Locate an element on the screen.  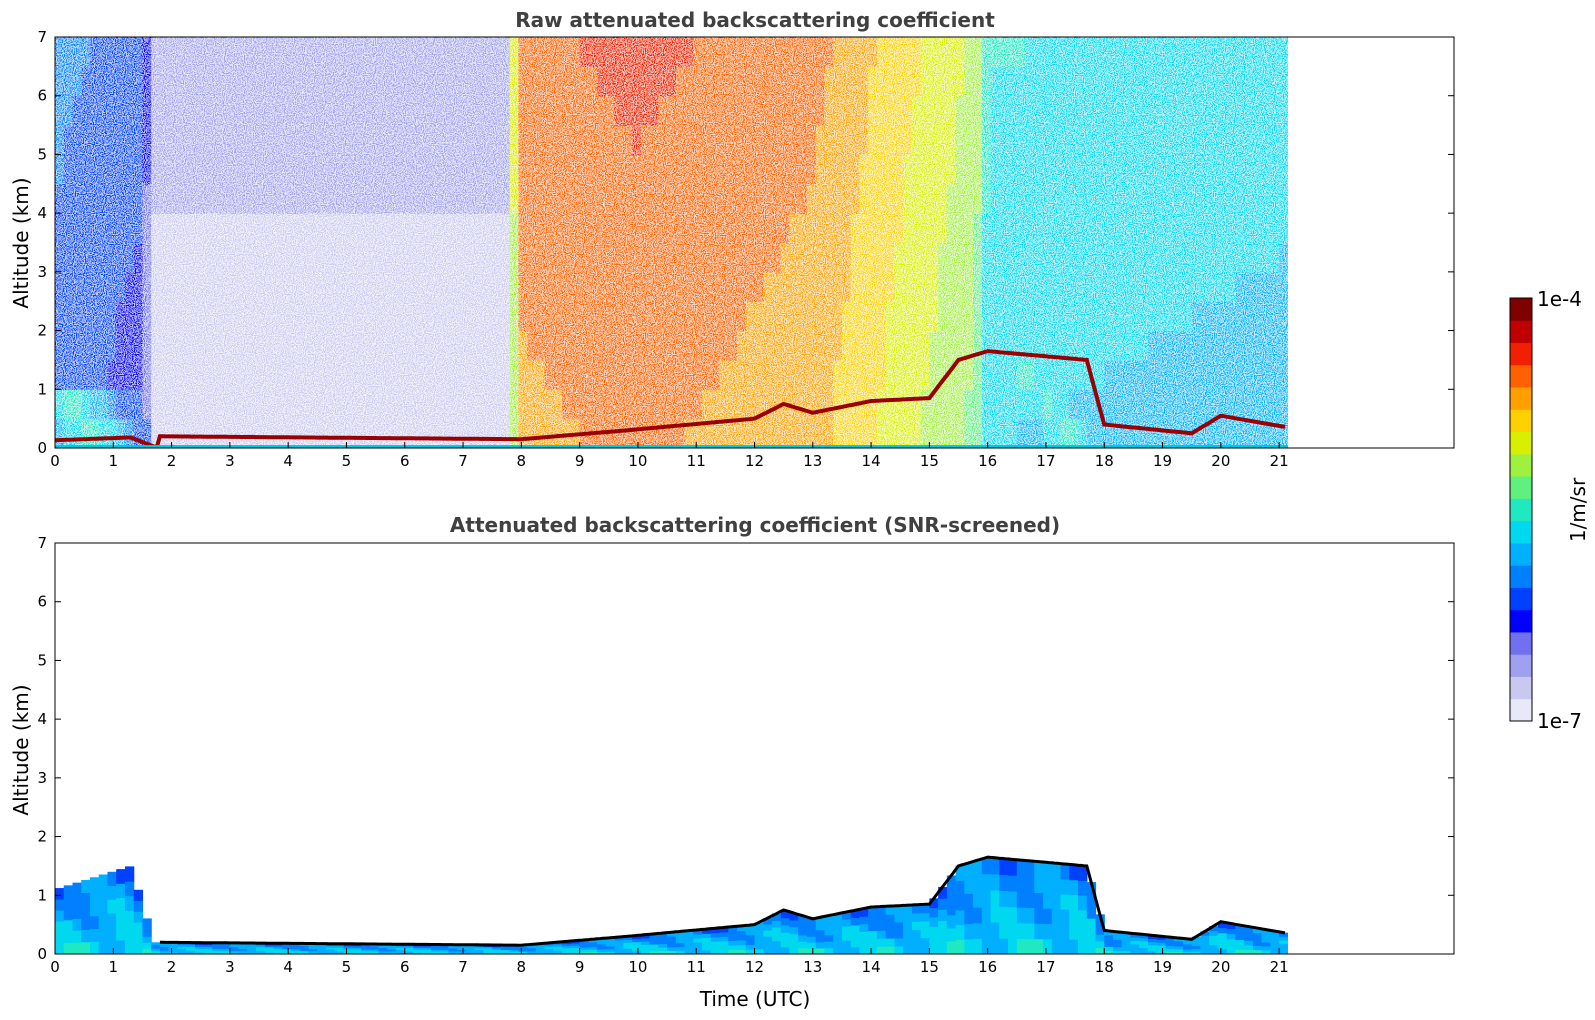
x-tick-label: 18 is located at coordinates (1104, 967).